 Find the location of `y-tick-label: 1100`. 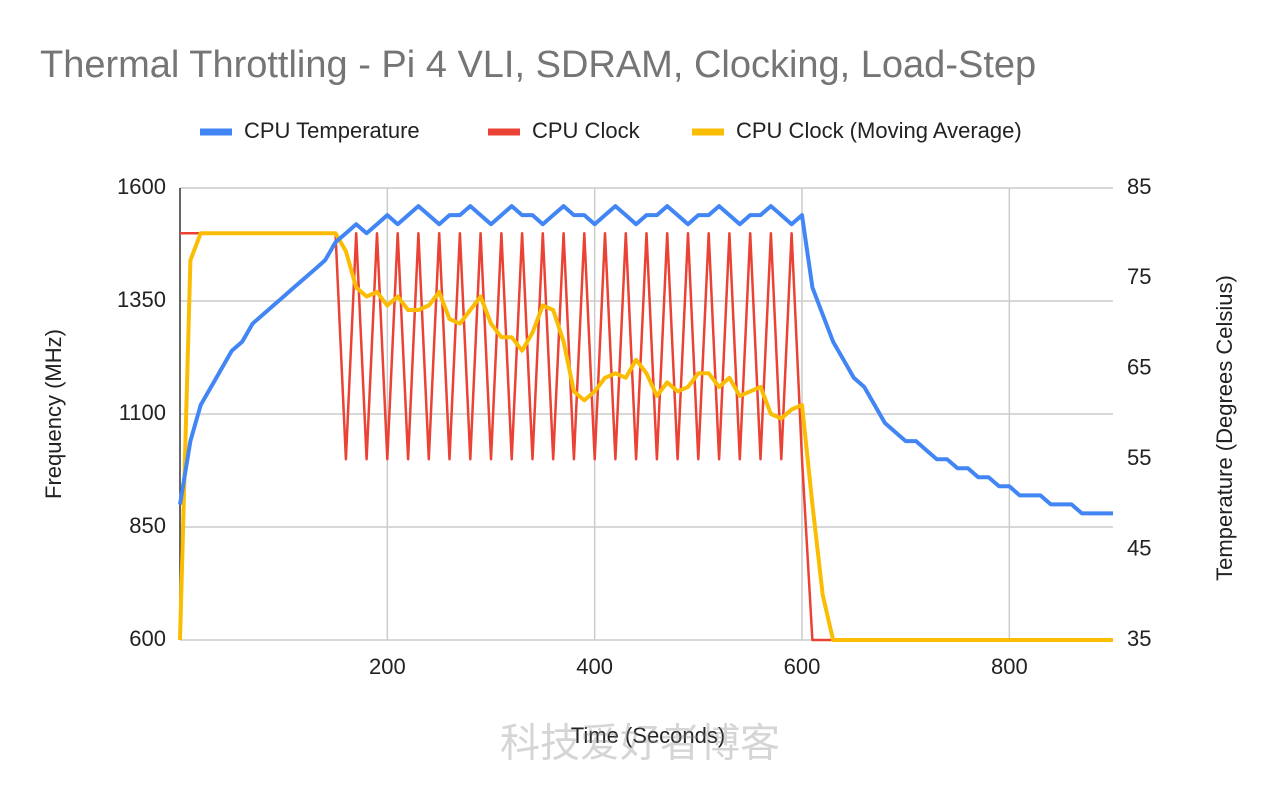

y-tick-label: 1100 is located at coordinates (142, 412).